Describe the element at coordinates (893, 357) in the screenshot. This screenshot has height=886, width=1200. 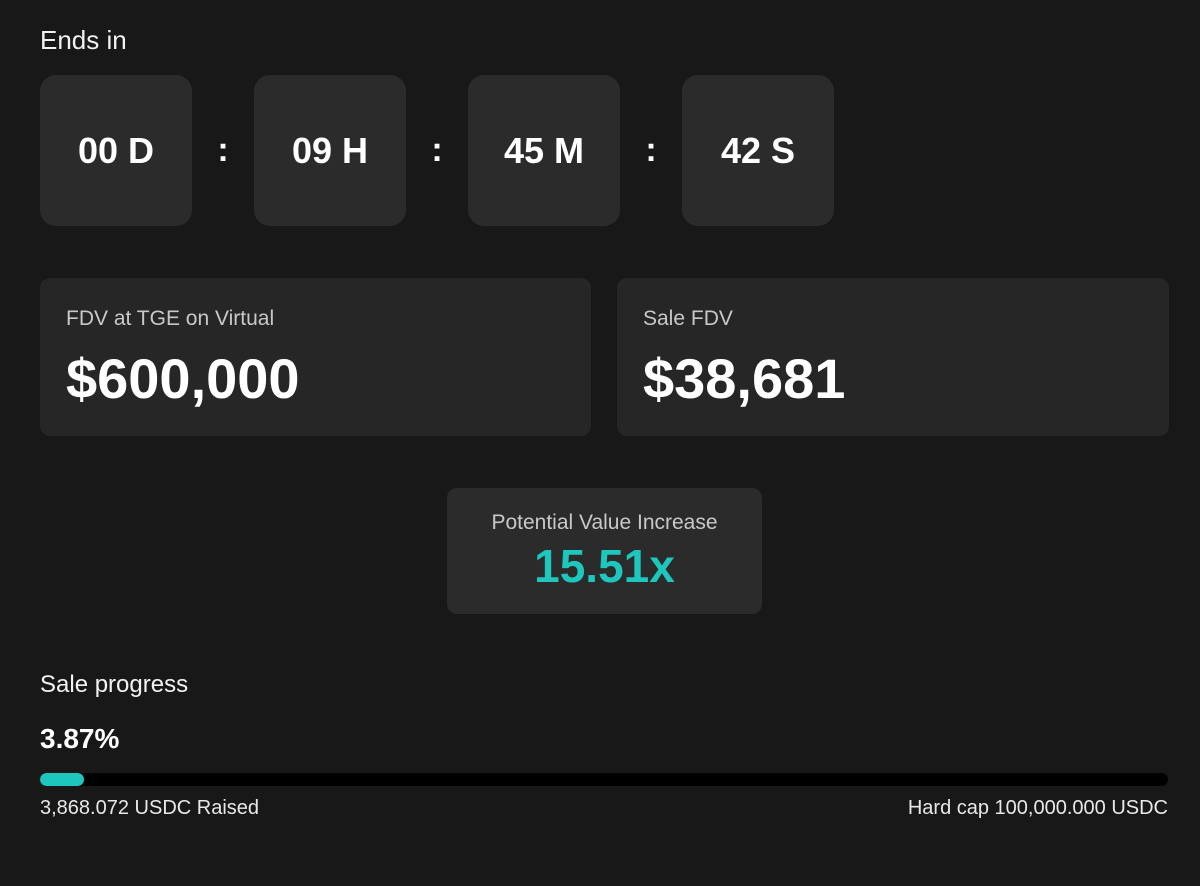
I see `sale-fdv-card: Sale FDV $38,681` at that location.